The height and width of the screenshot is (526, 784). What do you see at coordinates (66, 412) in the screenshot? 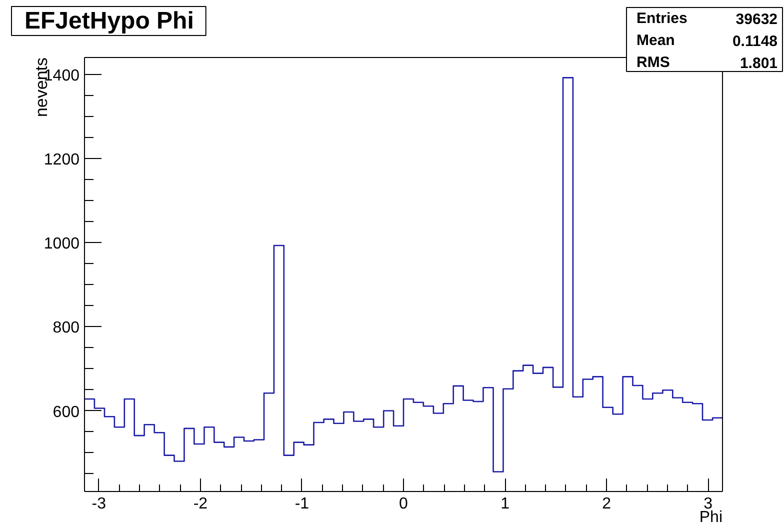
I see `y-tick-label: 600` at bounding box center [66, 412].